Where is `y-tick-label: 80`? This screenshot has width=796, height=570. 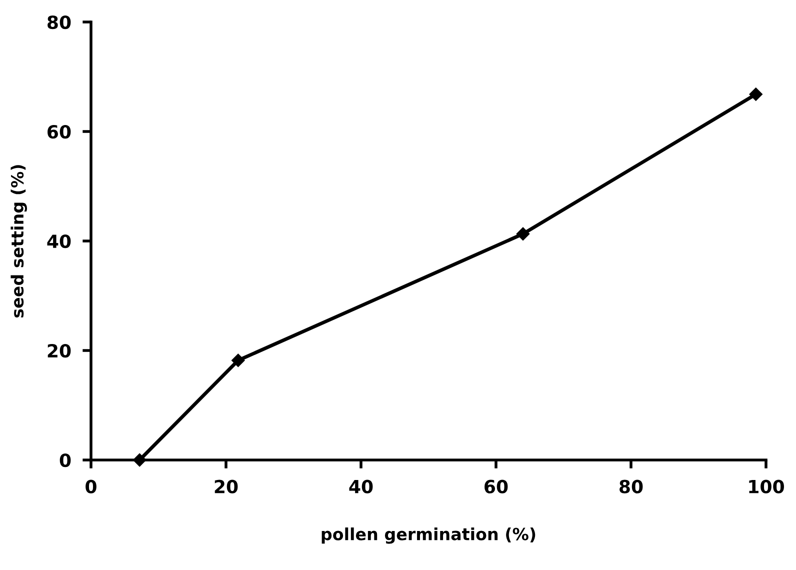 y-tick-label: 80 is located at coordinates (59, 22).